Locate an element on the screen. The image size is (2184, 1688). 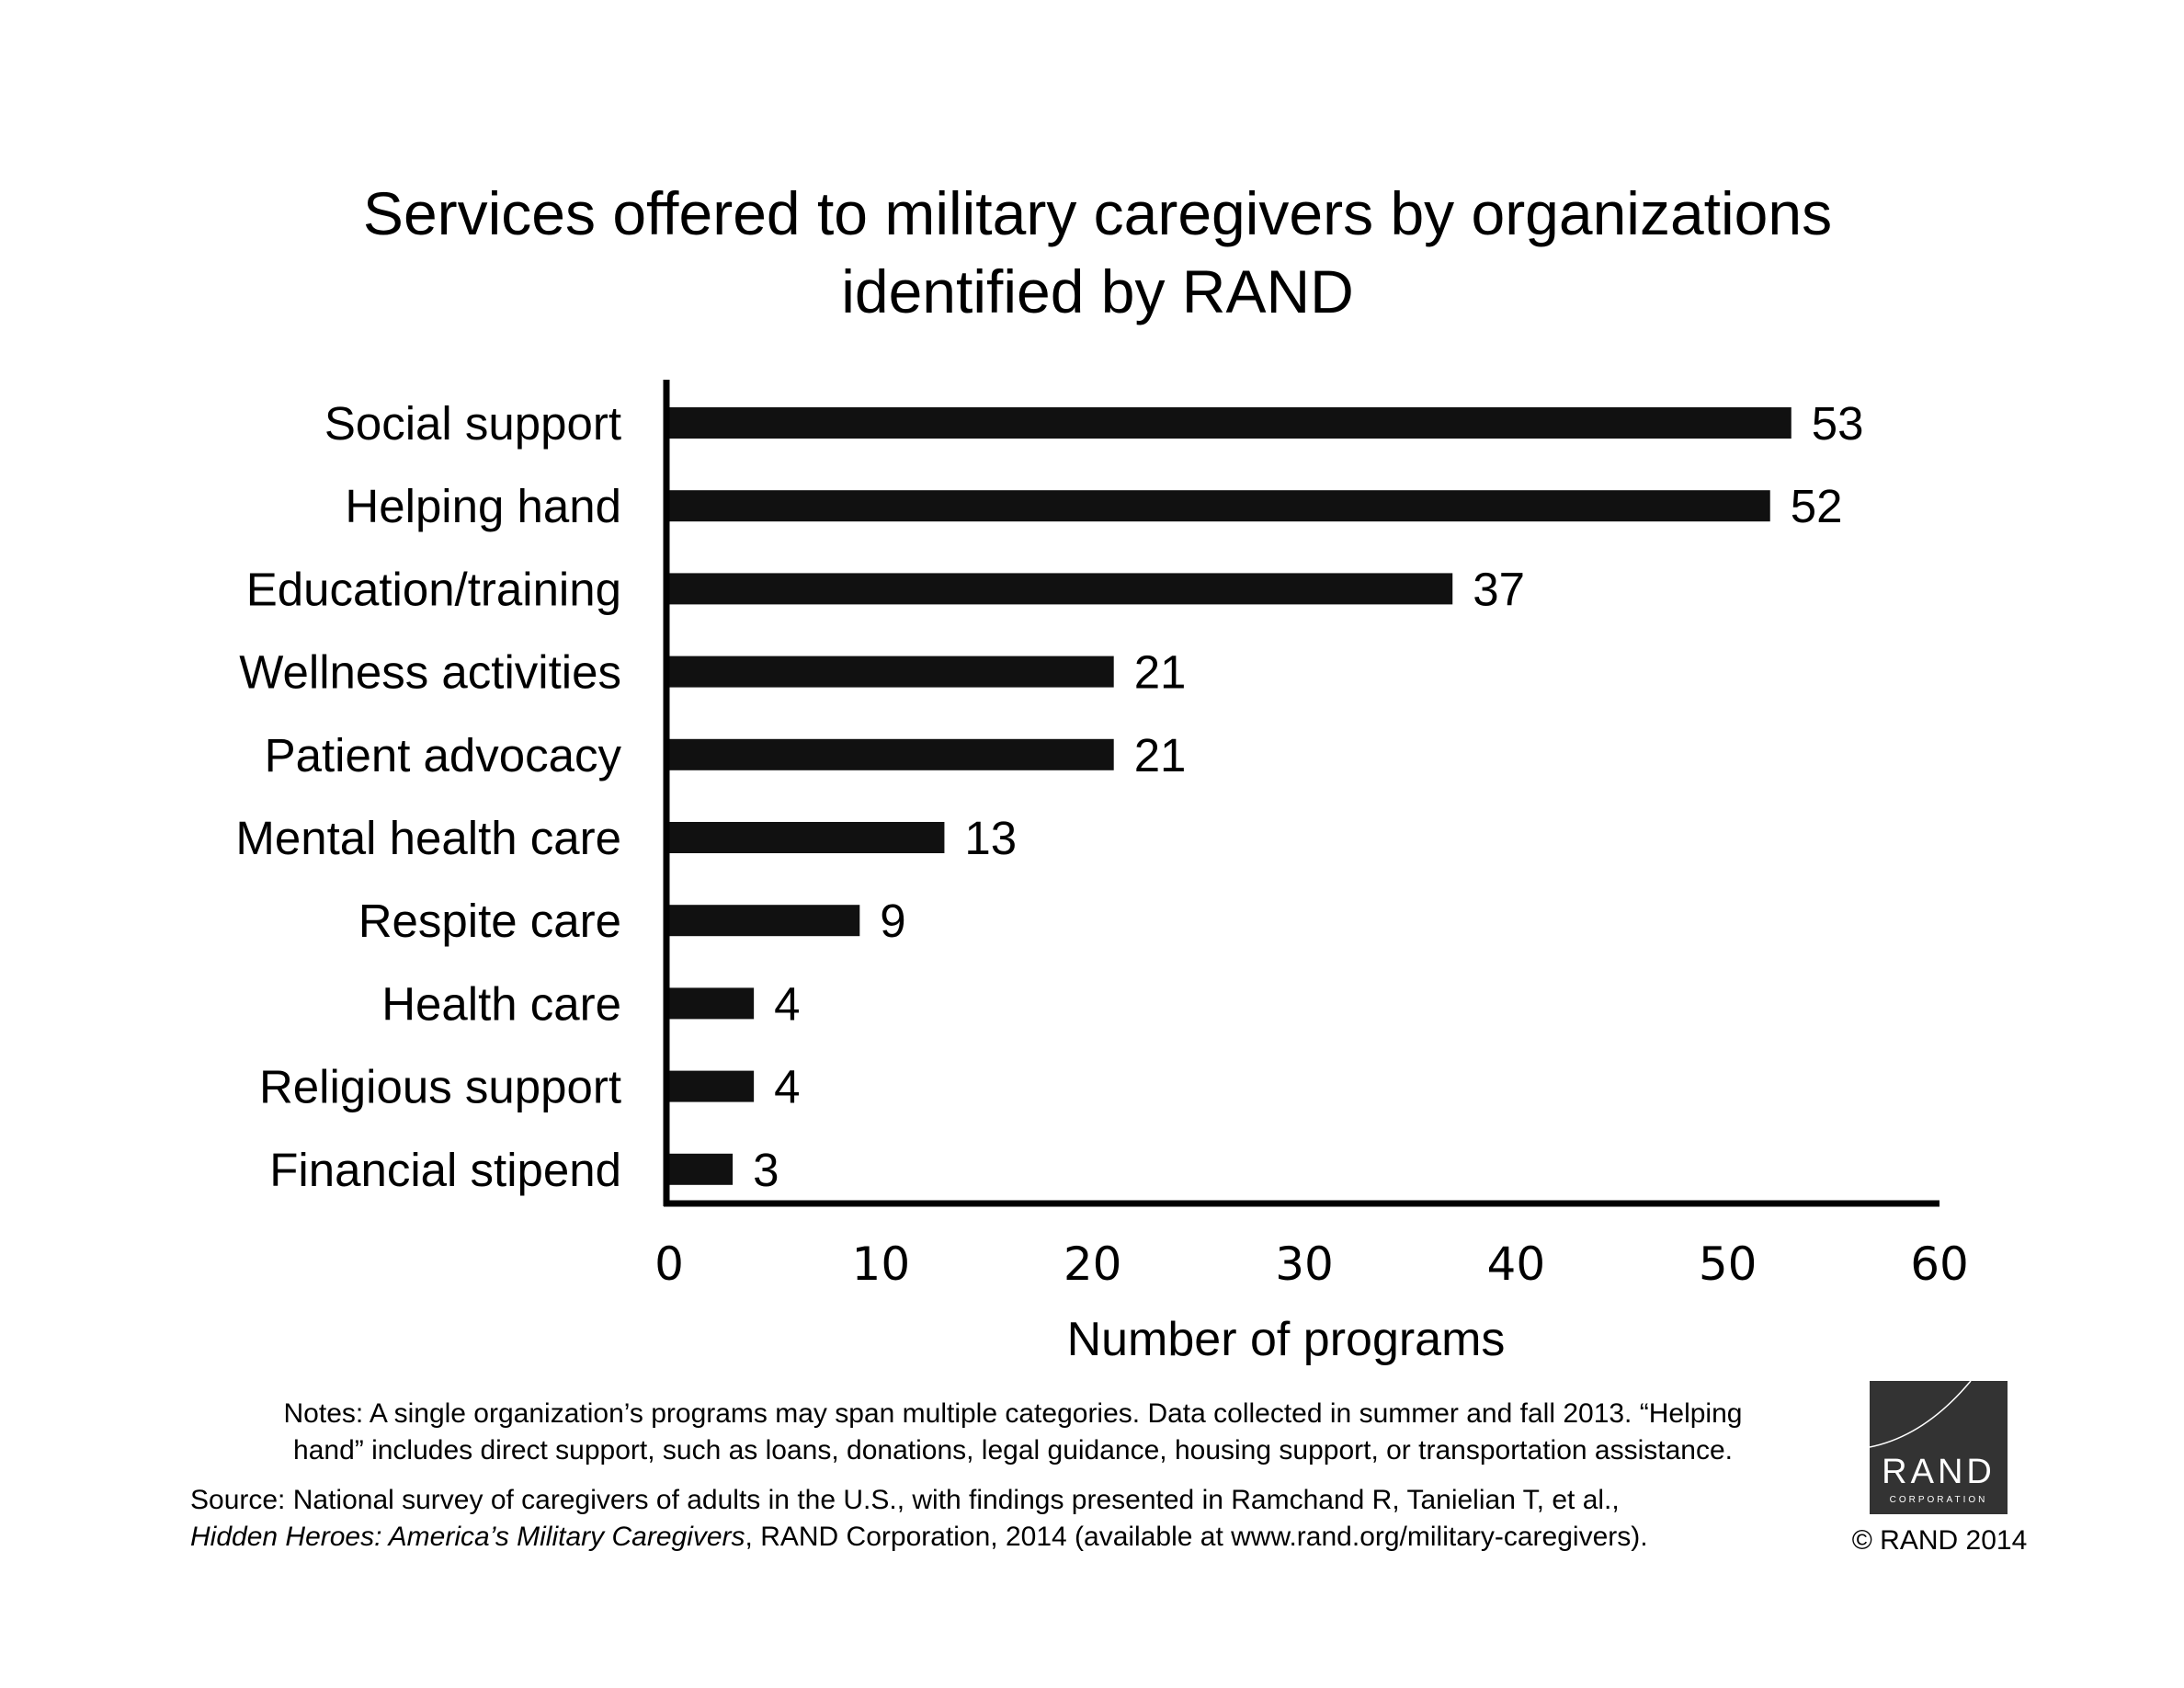
x-tick-label: 50 is located at coordinates (1728, 1264).